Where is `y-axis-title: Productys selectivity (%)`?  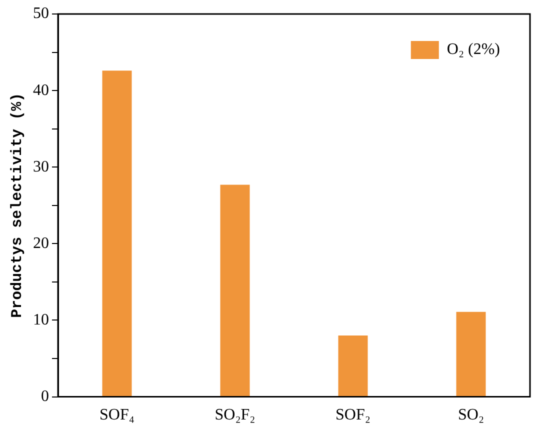 y-axis-title: Productys selectivity (%) is located at coordinates (17, 205).